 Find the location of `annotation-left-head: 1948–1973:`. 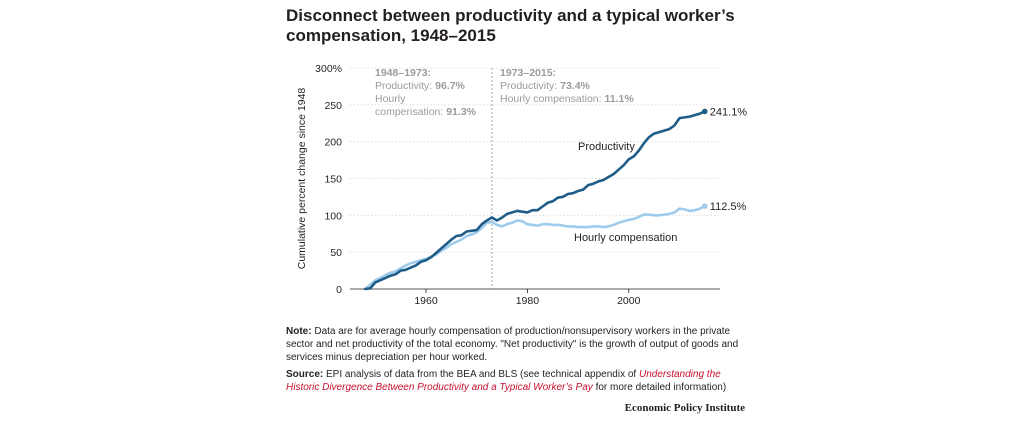

annotation-left-head: 1948–1973: is located at coordinates (403, 73).